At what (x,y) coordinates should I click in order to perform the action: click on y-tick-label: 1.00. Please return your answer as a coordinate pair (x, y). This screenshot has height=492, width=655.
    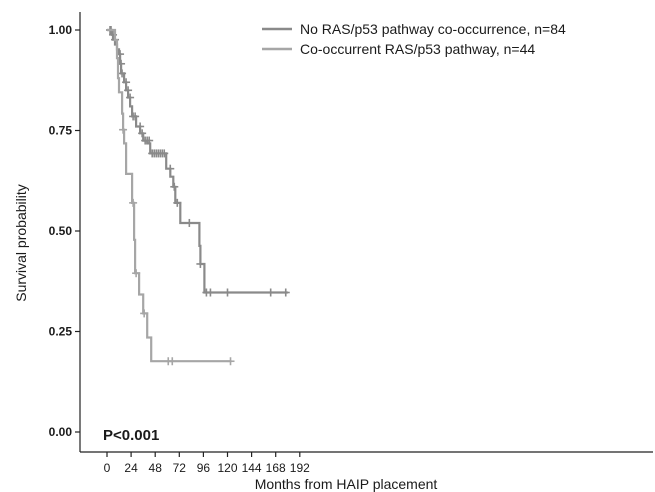
    Looking at the image, I should click on (61, 30).